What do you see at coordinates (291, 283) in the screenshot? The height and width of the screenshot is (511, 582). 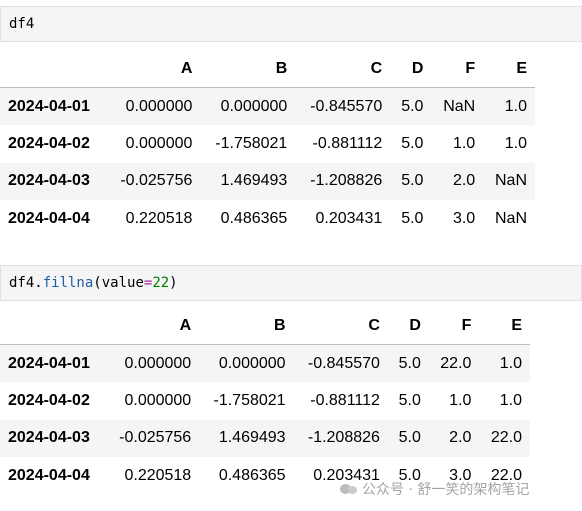 I see `code-cell-2: df4.fillna(value=22)` at bounding box center [291, 283].